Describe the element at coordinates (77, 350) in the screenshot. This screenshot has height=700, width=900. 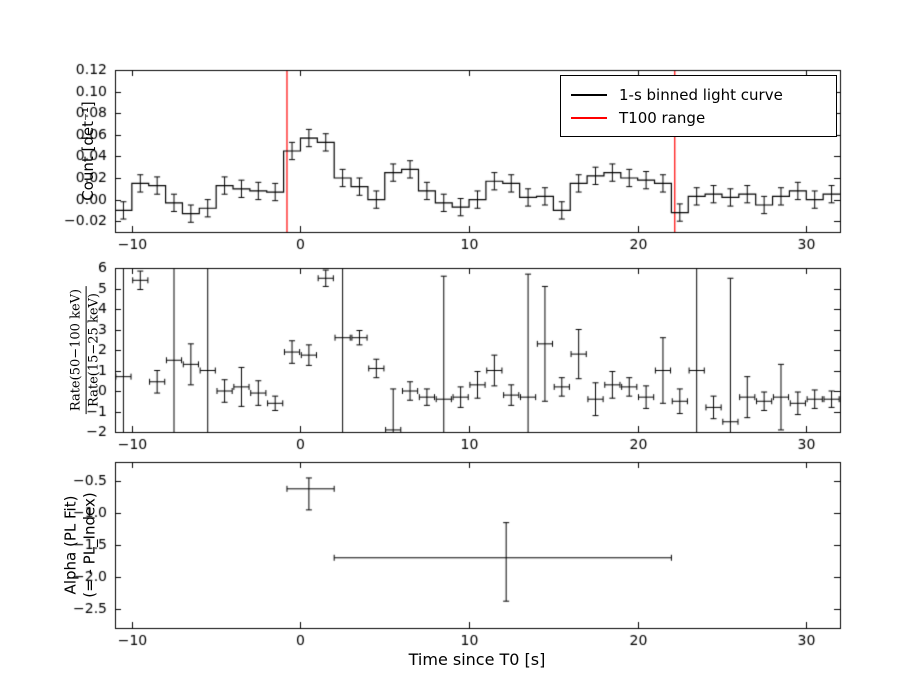
I see `rate-ratio-numerator: Rate(50−100 keV)` at that location.